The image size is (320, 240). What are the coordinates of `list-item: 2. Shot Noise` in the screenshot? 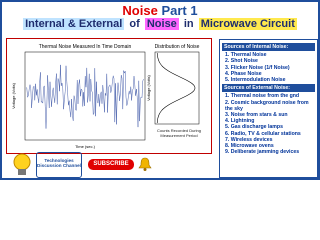 It's located at (241, 61).